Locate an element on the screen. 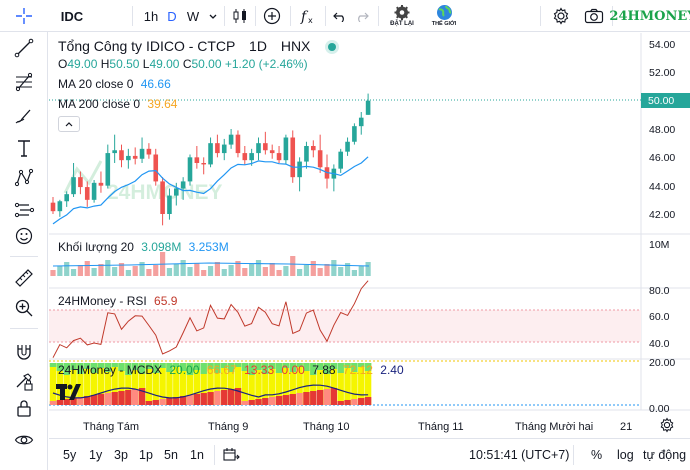 Image resolution: width=690 pixels, height=470 pixels. fib-retracement-icon is located at coordinates (24, 82).